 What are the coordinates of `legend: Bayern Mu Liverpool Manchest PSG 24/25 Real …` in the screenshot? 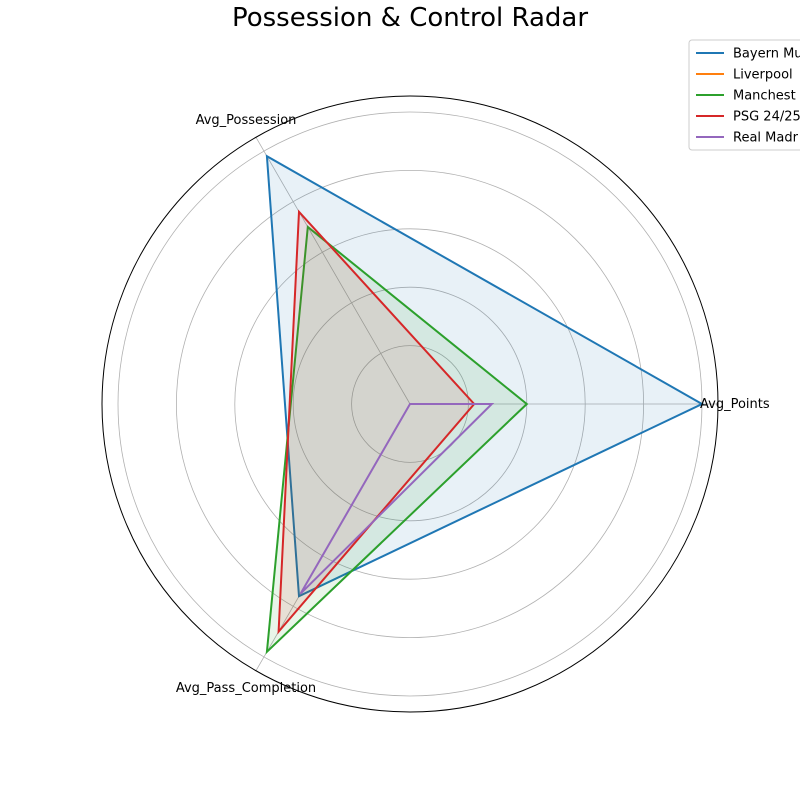 It's located at (744, 95).